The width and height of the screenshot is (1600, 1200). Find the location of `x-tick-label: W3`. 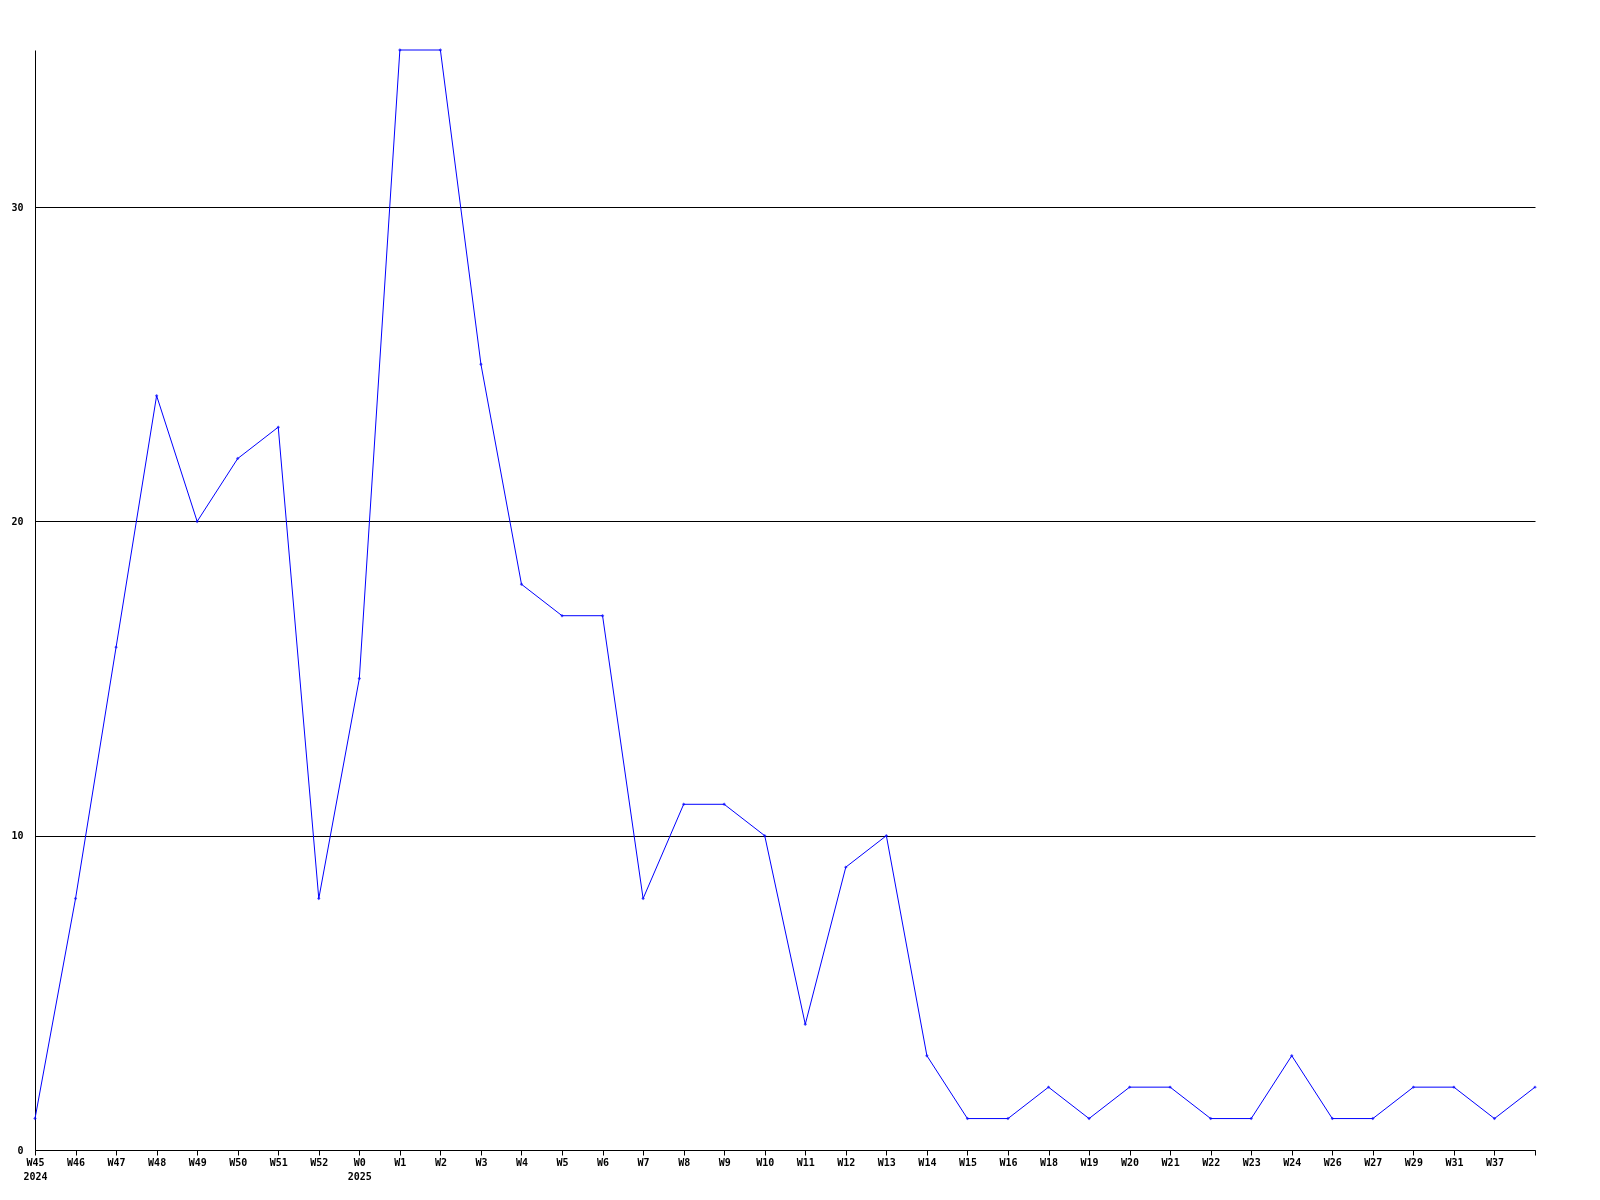

x-tick-label: W3 is located at coordinates (481, 1162).